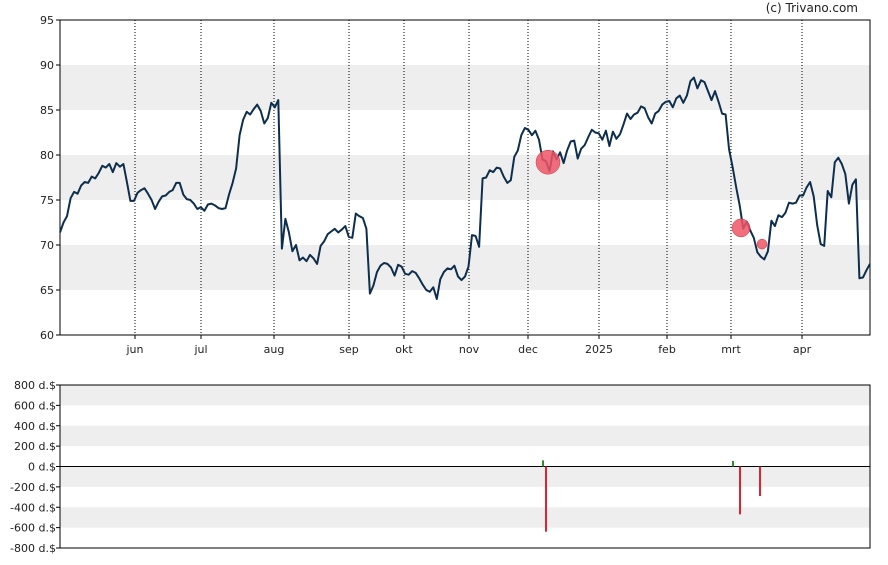 Image resolution: width=888 pixels, height=565 pixels. What do you see at coordinates (528, 349) in the screenshot?
I see `x-tick-label: dec` at bounding box center [528, 349].